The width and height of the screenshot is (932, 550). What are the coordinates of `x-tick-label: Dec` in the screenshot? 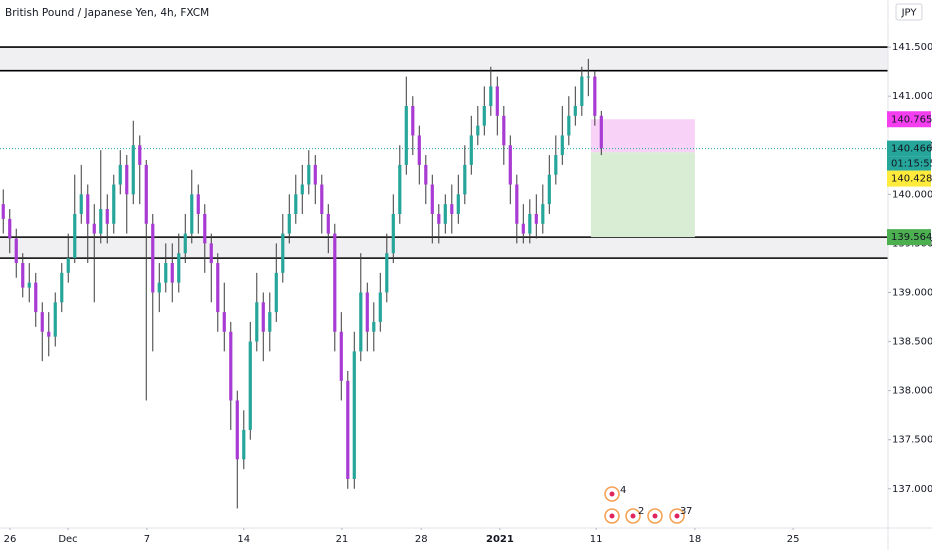 It's located at (67, 539).